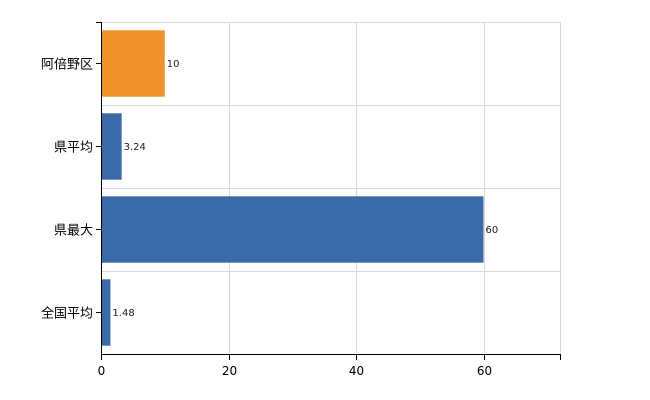 This screenshot has width=650, height=400. I want to click on category-label: 県最大, so click(73, 231).